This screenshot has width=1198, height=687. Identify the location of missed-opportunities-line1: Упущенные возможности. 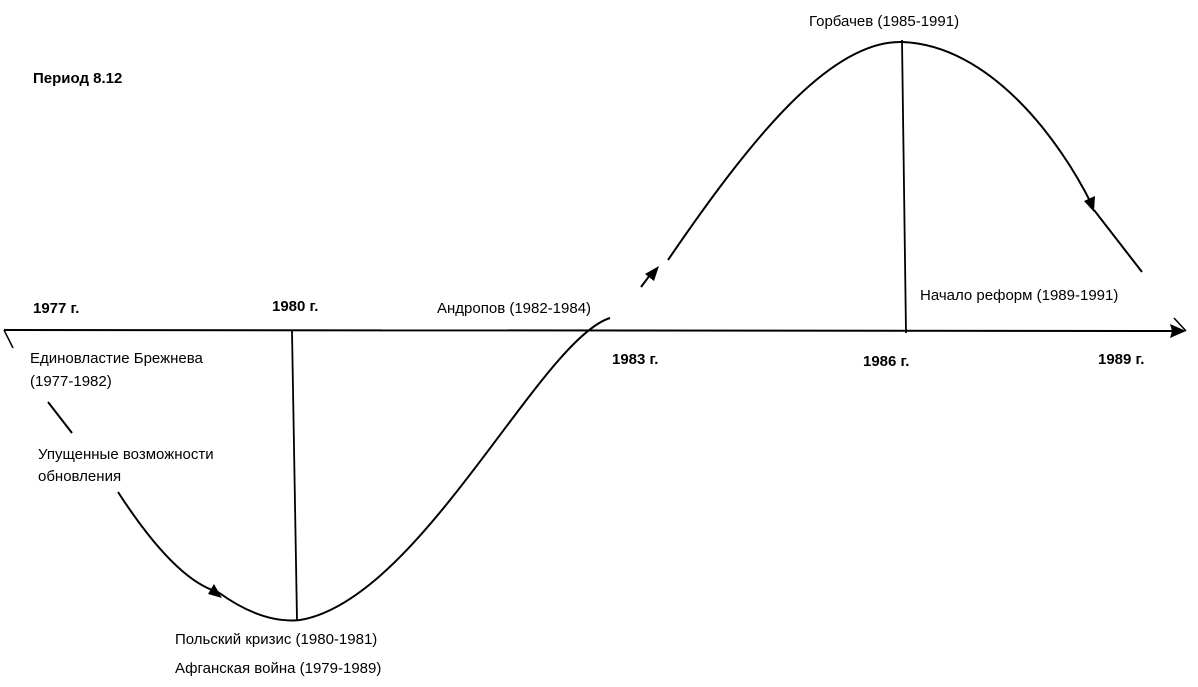
(126, 454).